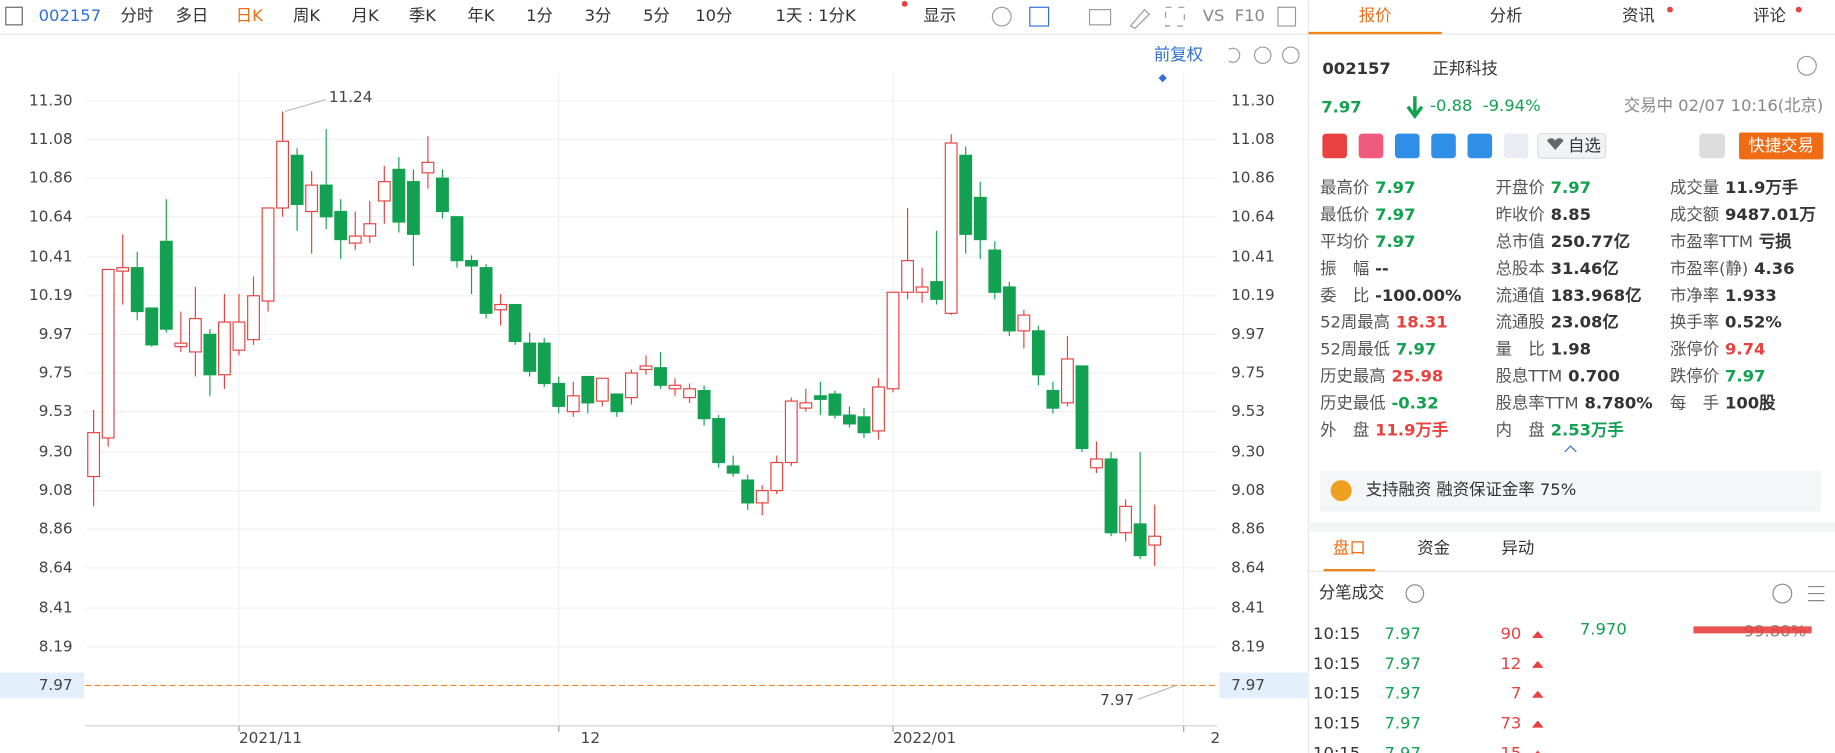 Image resolution: width=1835 pixels, height=753 pixels. I want to click on camera-icon, so click(1100, 17).